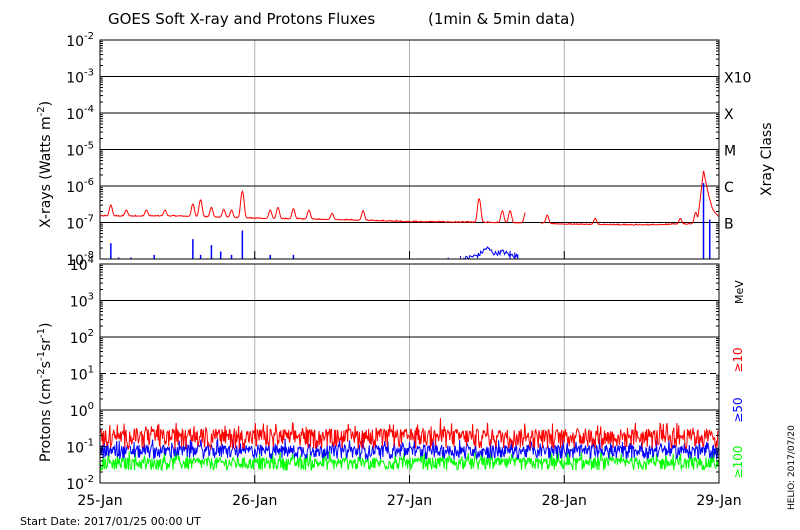  Describe the element at coordinates (501, 19) in the screenshot. I see `chart-subtitle: (1min & 5min data)` at that location.